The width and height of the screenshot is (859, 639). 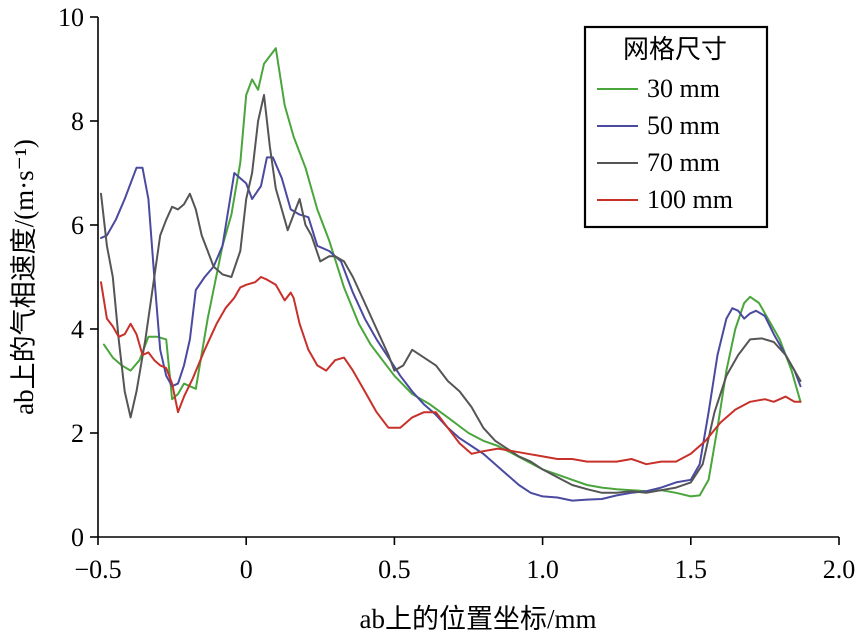 I want to click on x-tick-label: 1.5, so click(x=691, y=569).